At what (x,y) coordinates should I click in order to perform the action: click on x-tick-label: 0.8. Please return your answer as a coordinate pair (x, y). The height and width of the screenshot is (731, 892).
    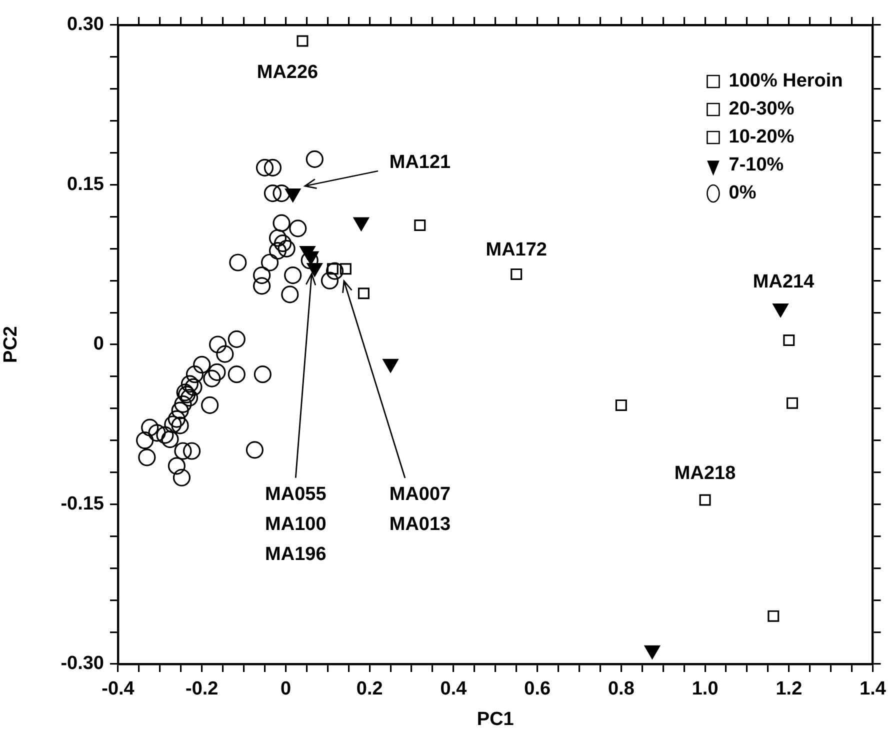
    Looking at the image, I should click on (621, 689).